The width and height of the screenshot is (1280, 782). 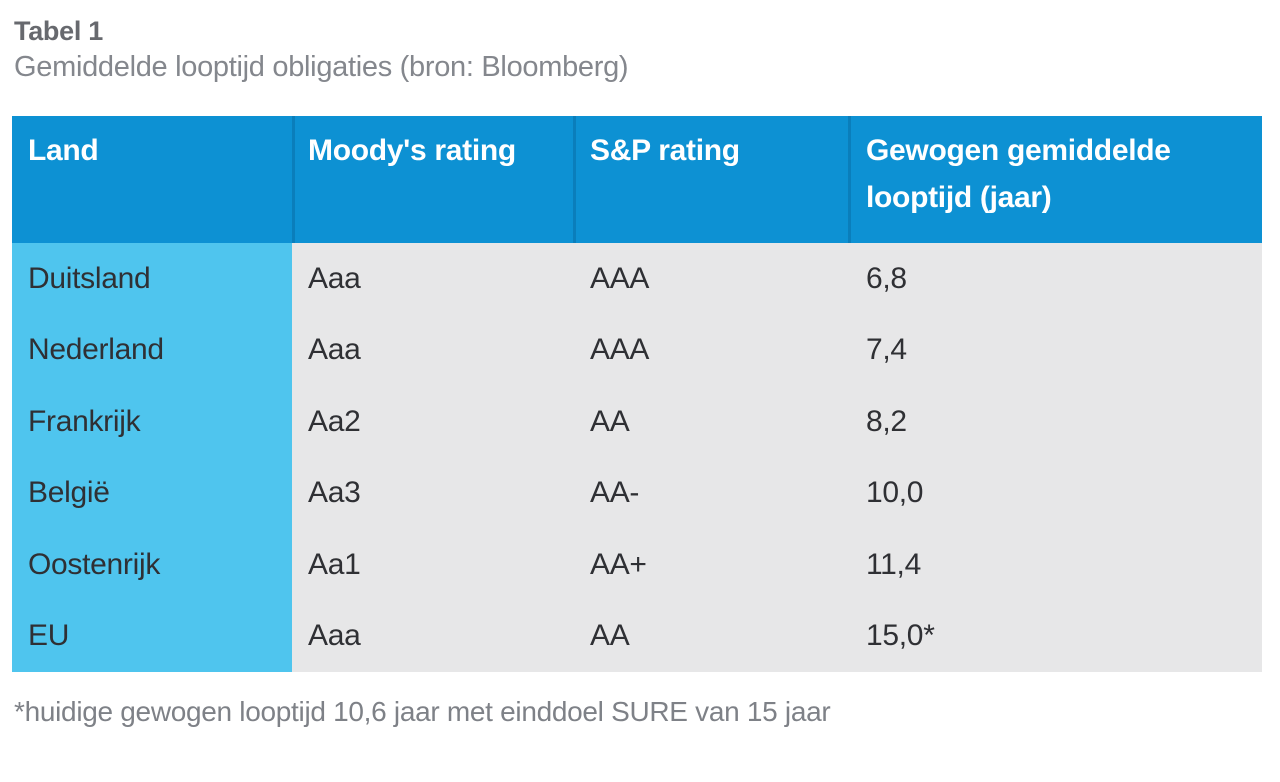 What do you see at coordinates (58, 31) in the screenshot?
I see `table-title: Tabel 1` at bounding box center [58, 31].